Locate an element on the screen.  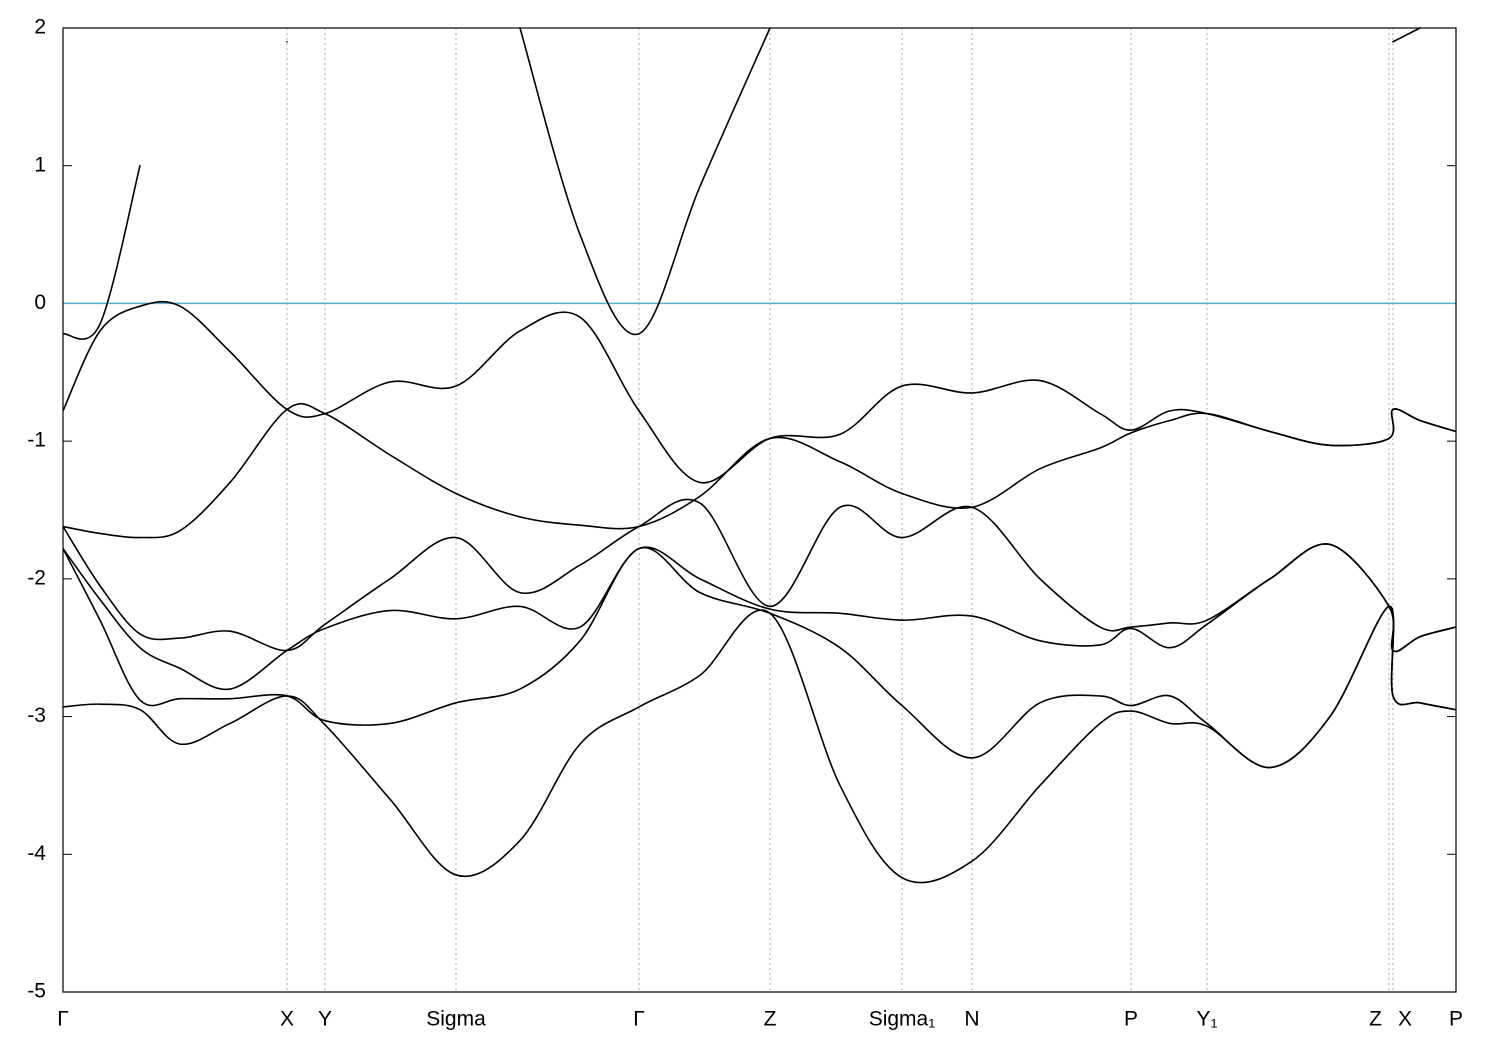
y-tick-label: -5 is located at coordinates (36, 991).